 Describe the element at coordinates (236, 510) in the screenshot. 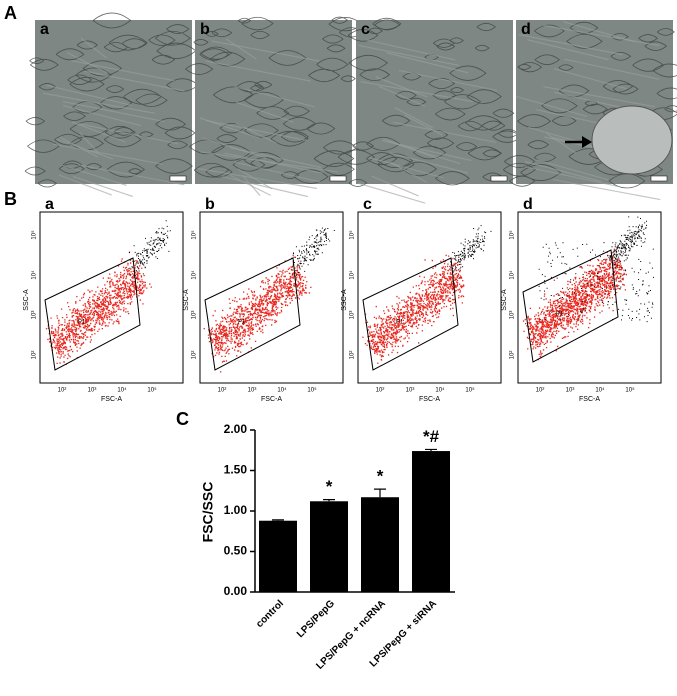

I see `y-tick-label: 1.00` at that location.